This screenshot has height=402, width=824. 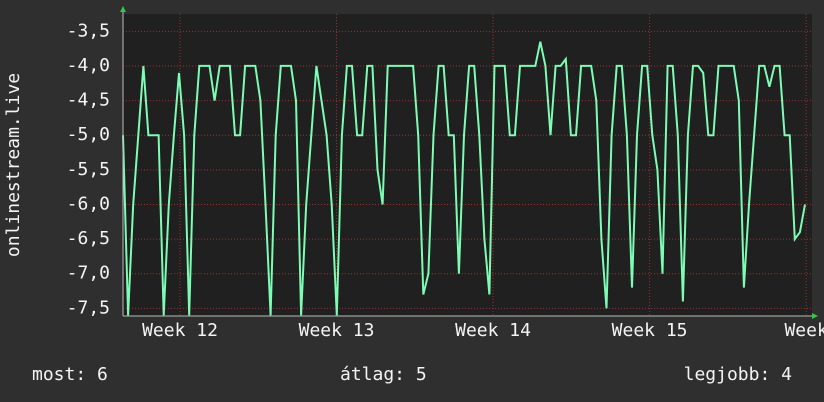 What do you see at coordinates (337, 330) in the screenshot?
I see `x-tick-label: Week 13` at bounding box center [337, 330].